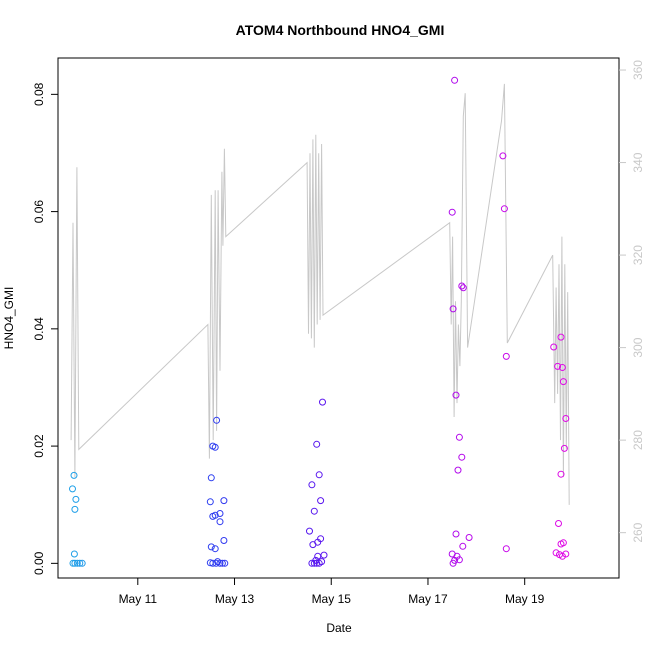 This screenshot has width=650, height=650. I want to click on y2-tick-label: 360, so click(638, 70).